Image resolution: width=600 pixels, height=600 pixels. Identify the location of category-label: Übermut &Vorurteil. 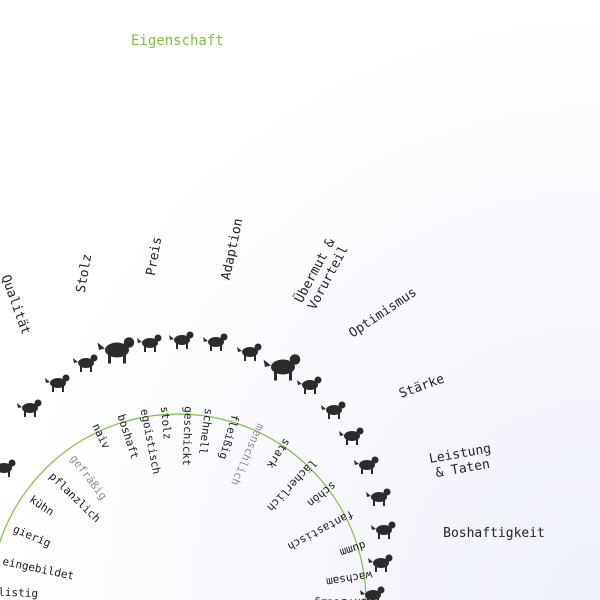
(320, 273).